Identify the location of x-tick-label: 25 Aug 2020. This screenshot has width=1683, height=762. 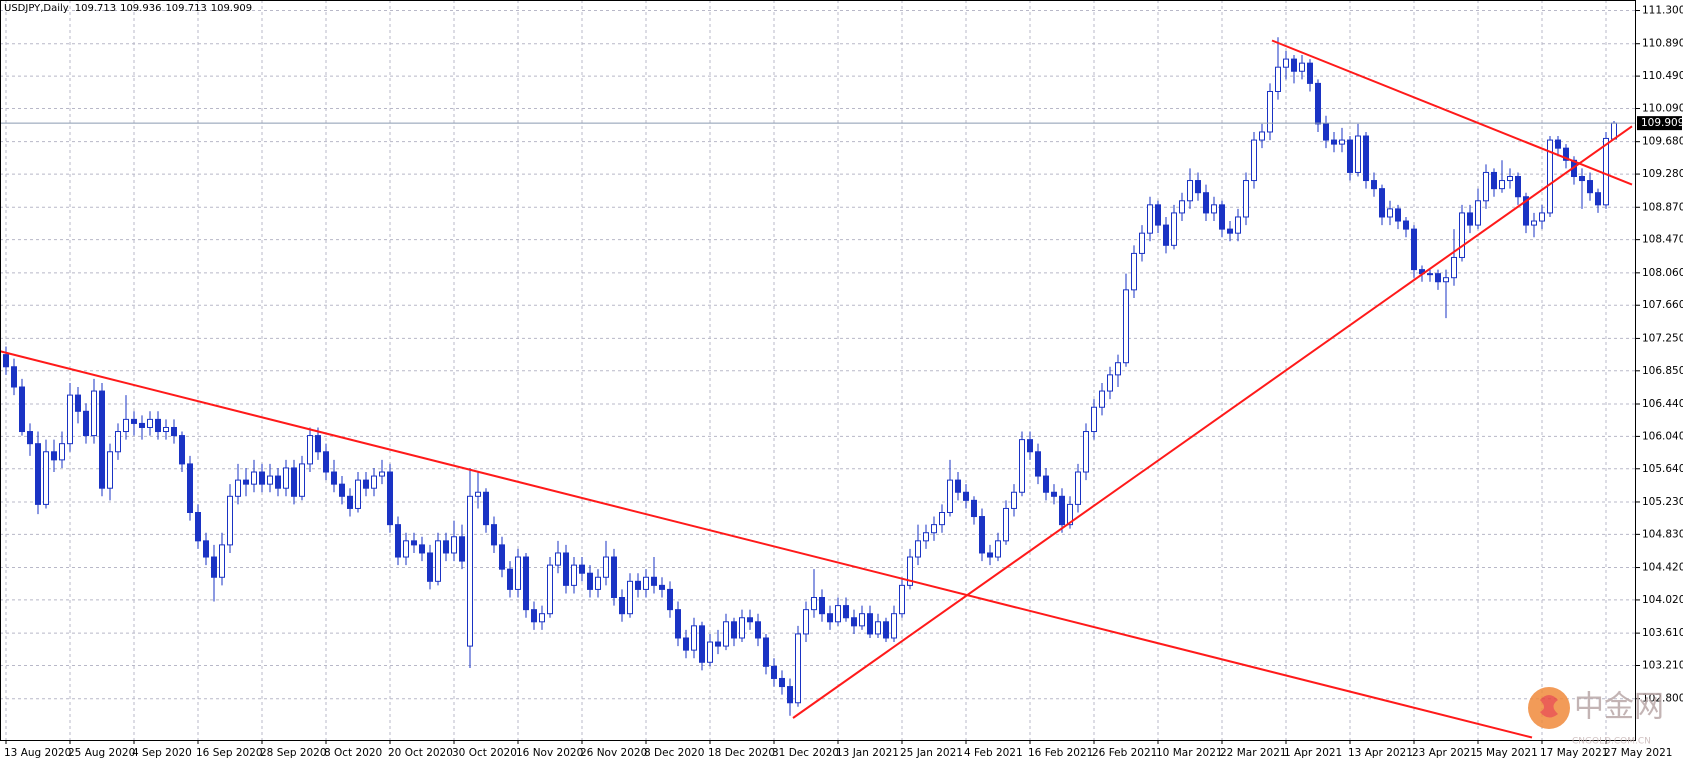
(101, 753).